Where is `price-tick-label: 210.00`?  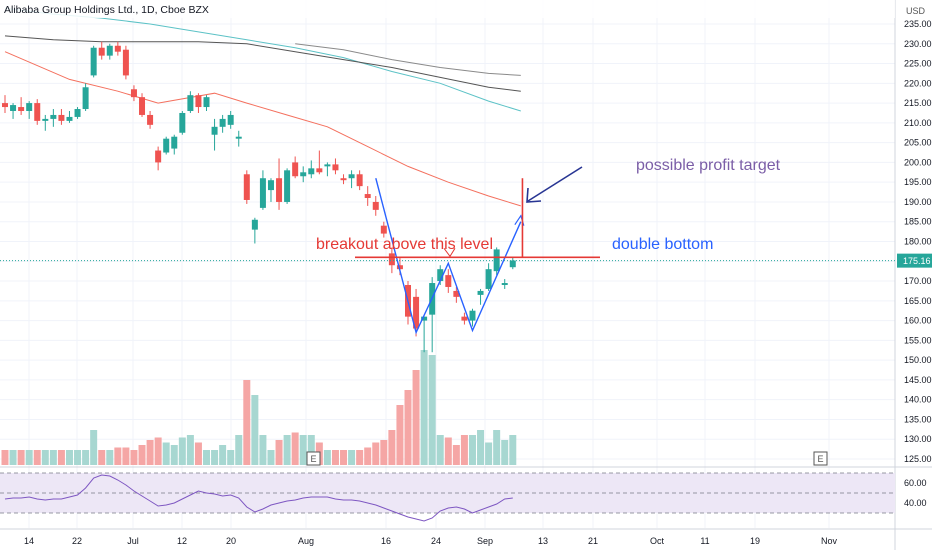
price-tick-label: 210.00 is located at coordinates (918, 123).